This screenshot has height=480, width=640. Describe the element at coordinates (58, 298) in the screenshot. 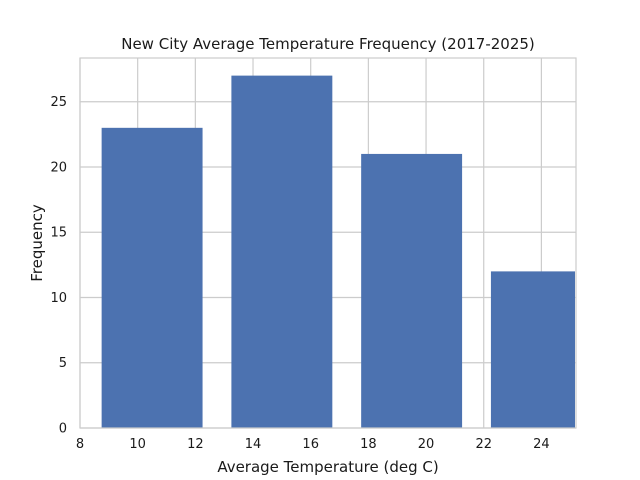

I see `y-tick-label: 10` at that location.